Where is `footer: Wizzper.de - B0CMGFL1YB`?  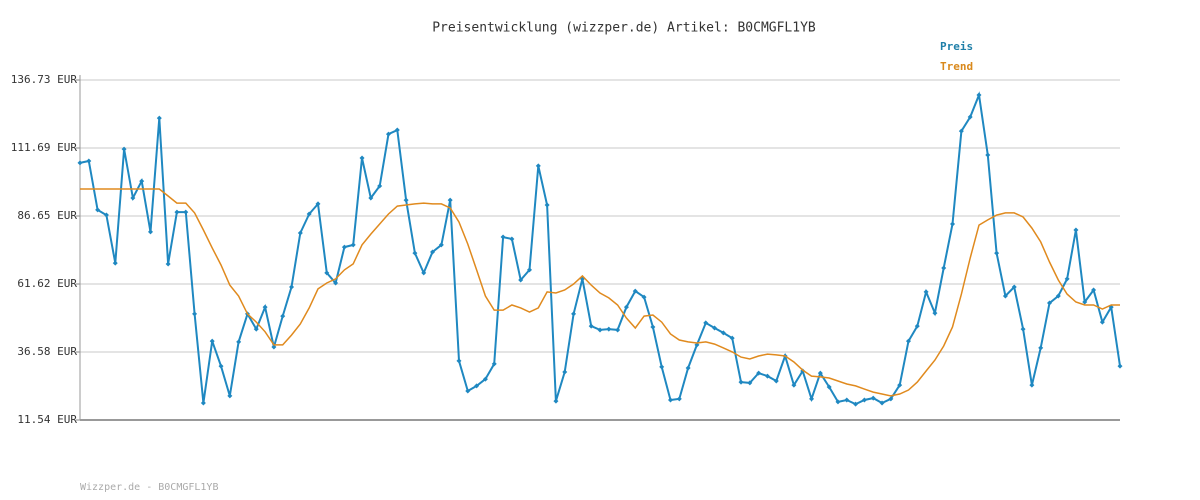
footer: Wizzper.de - B0CMGFL1YB is located at coordinates (149, 487).